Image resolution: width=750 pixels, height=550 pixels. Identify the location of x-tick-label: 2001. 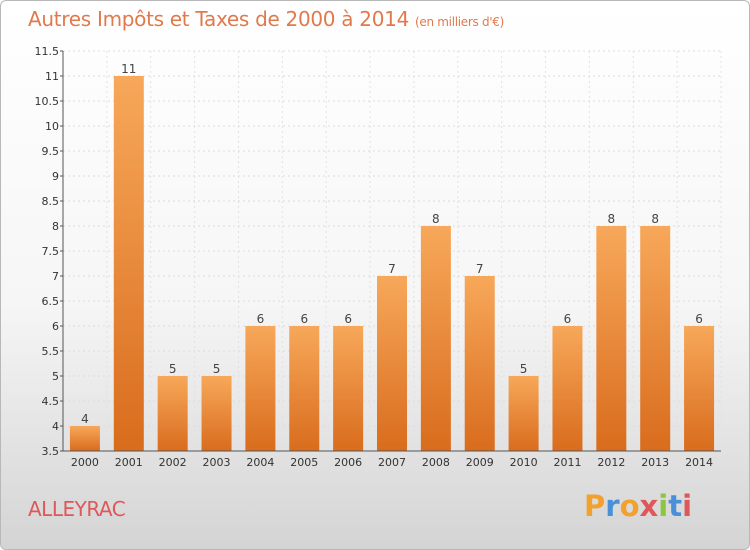
(129, 462).